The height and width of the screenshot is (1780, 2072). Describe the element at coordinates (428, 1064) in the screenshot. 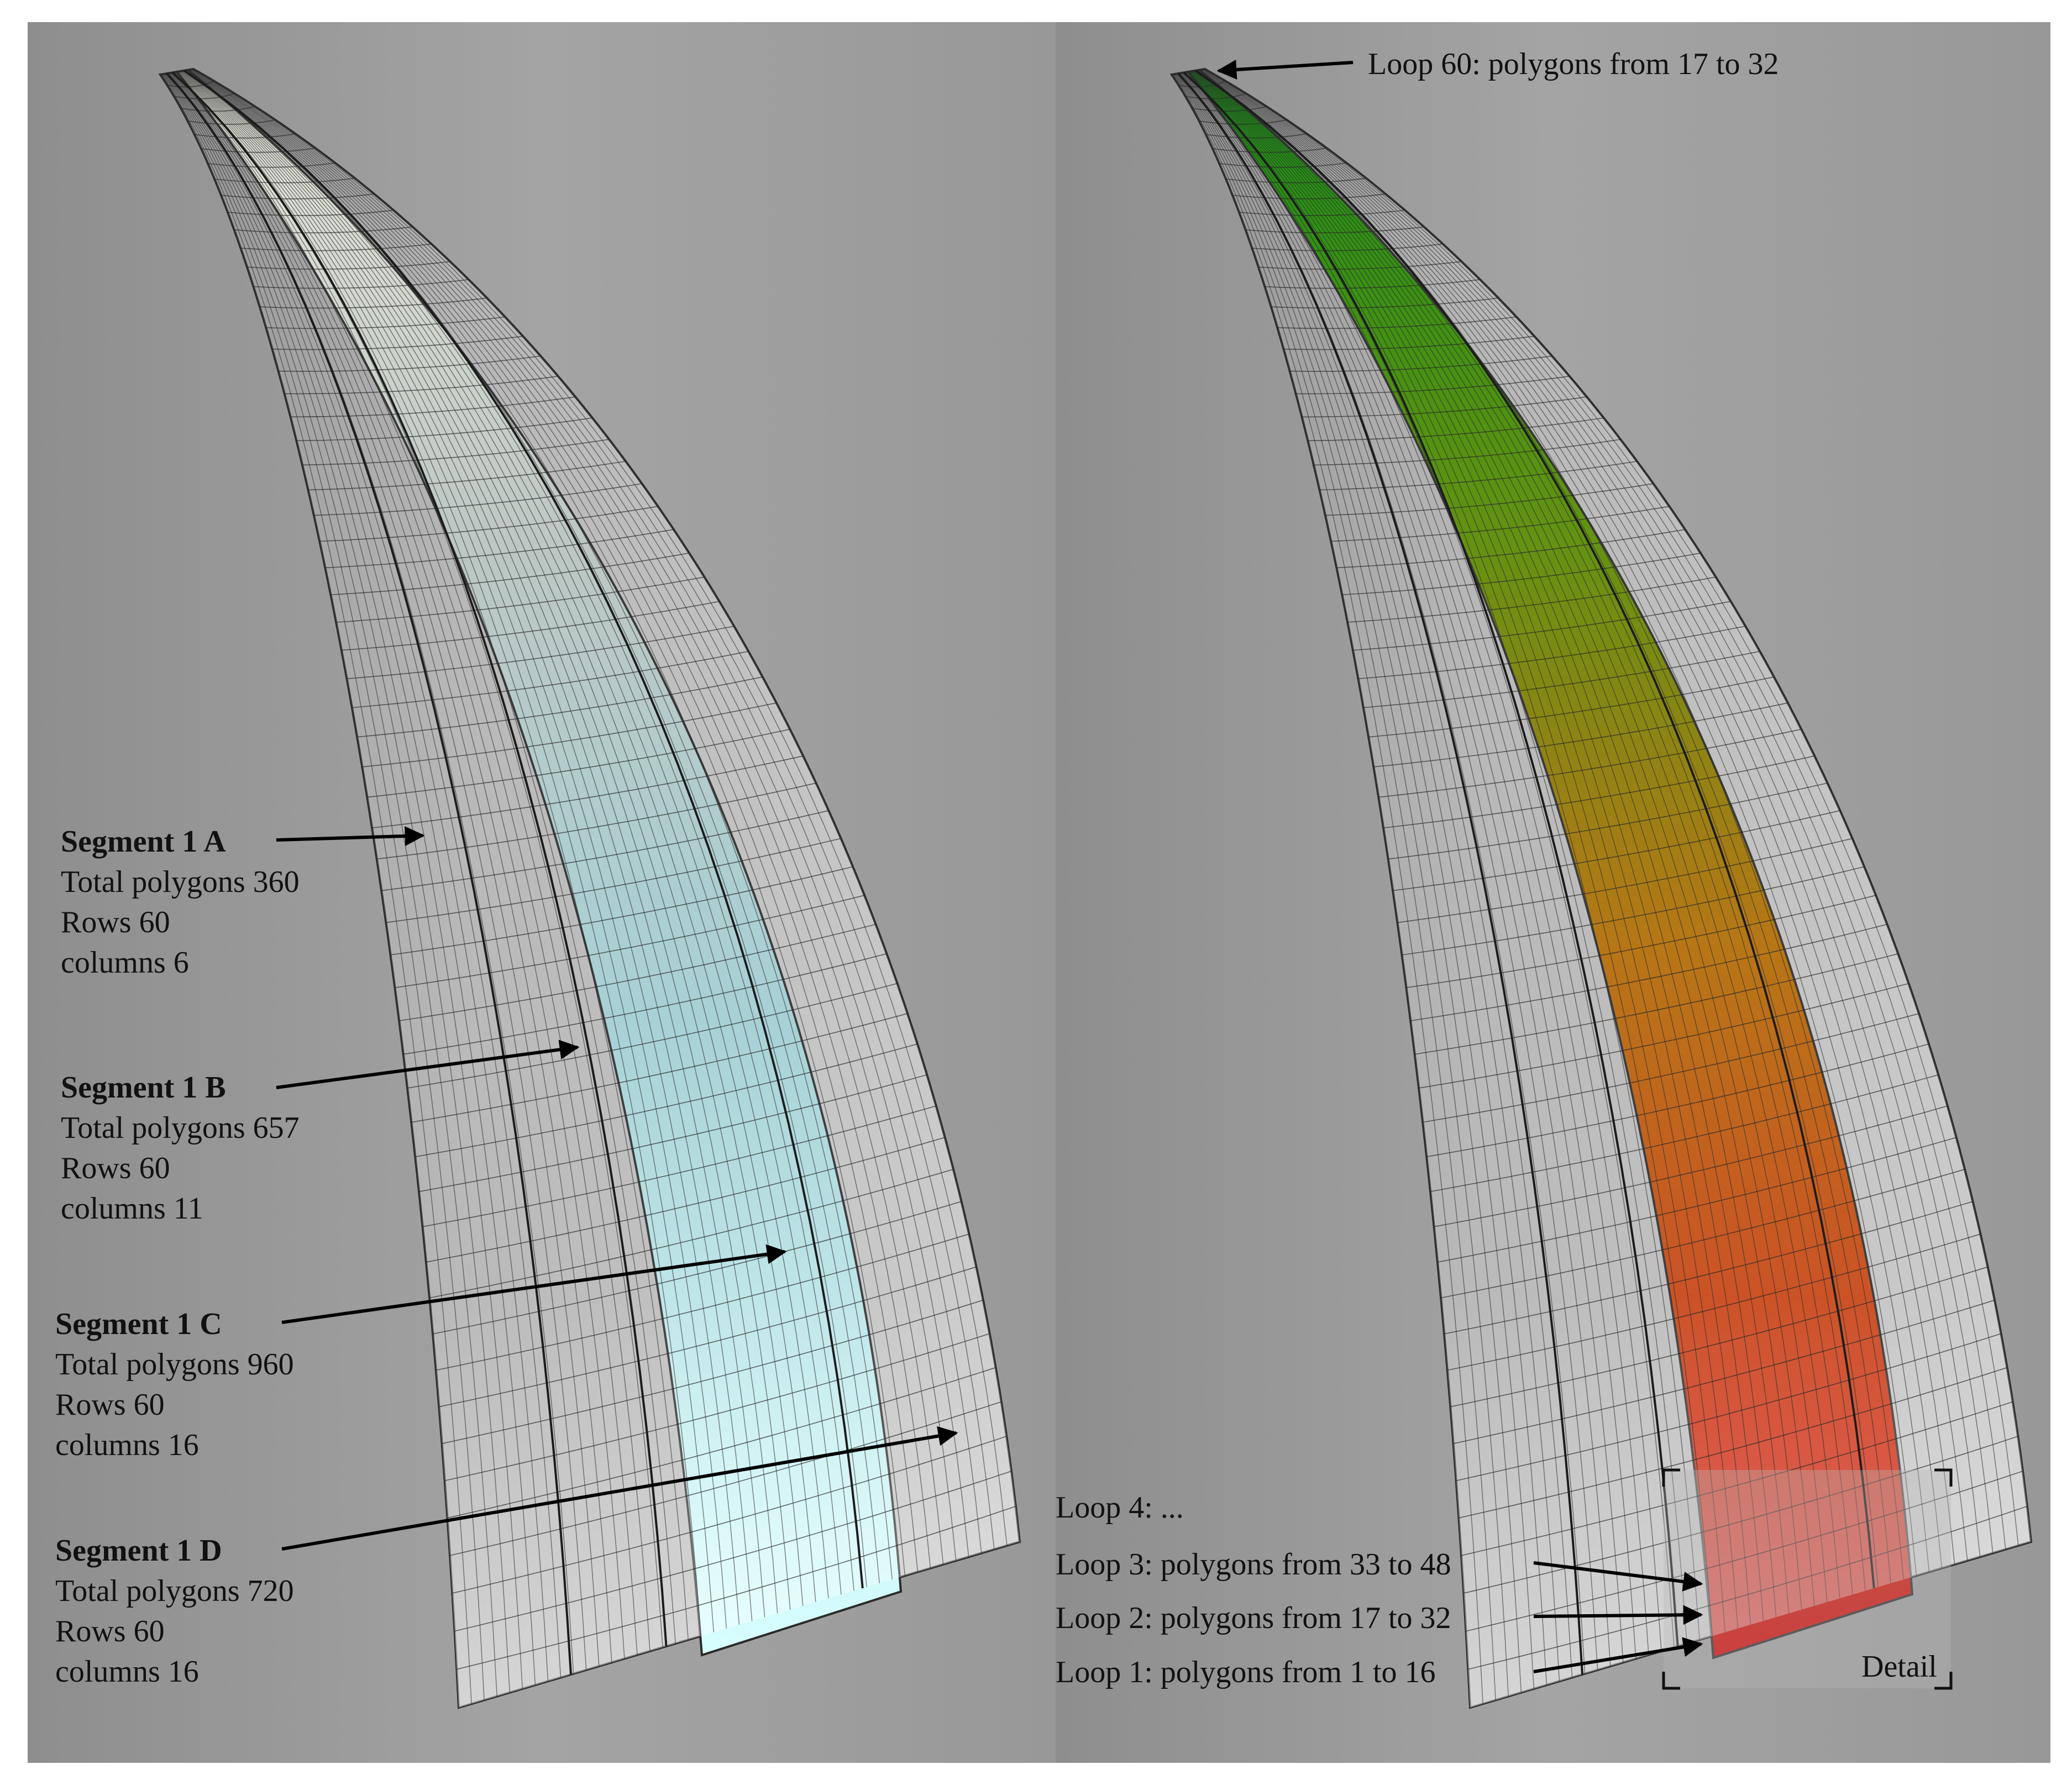

I see `arrow-segment-1b` at that location.